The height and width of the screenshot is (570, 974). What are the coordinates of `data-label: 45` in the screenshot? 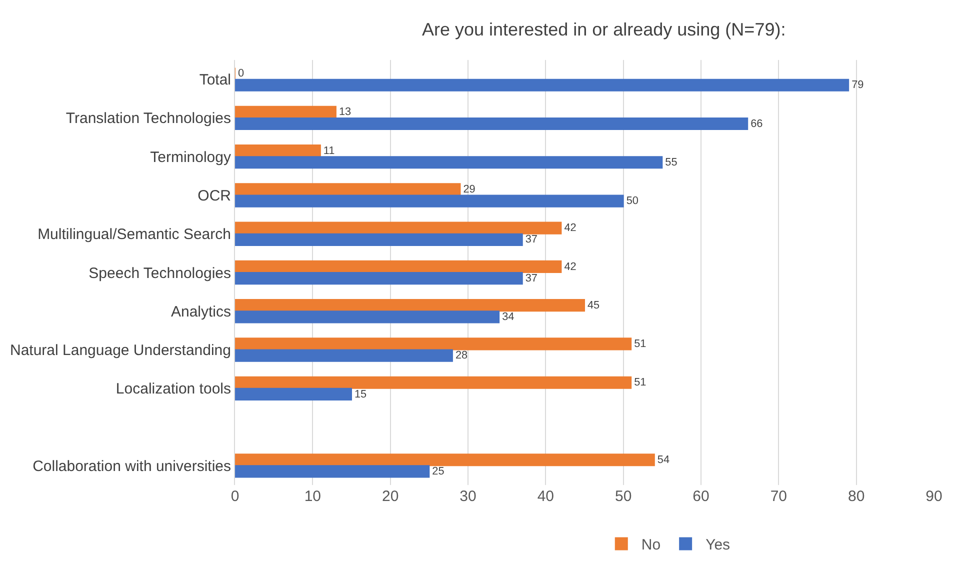 It's located at (594, 305).